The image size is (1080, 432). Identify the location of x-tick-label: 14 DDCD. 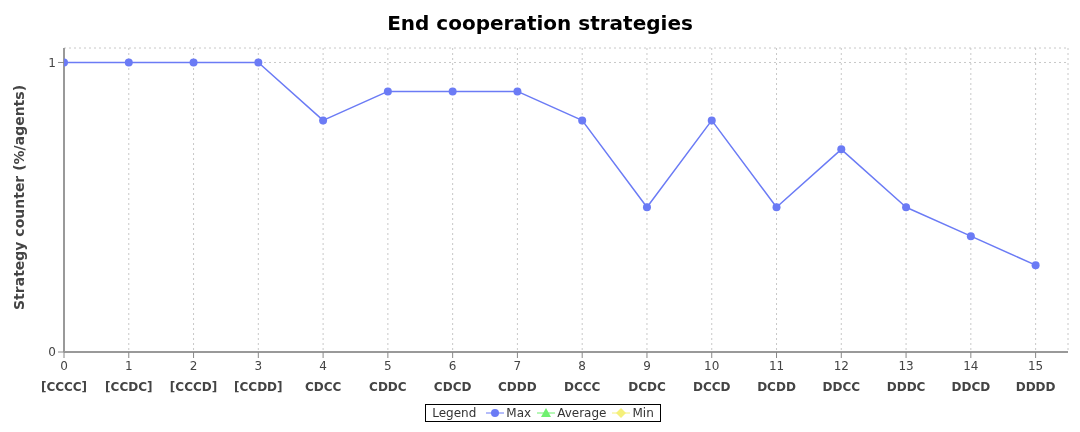
(971, 376).